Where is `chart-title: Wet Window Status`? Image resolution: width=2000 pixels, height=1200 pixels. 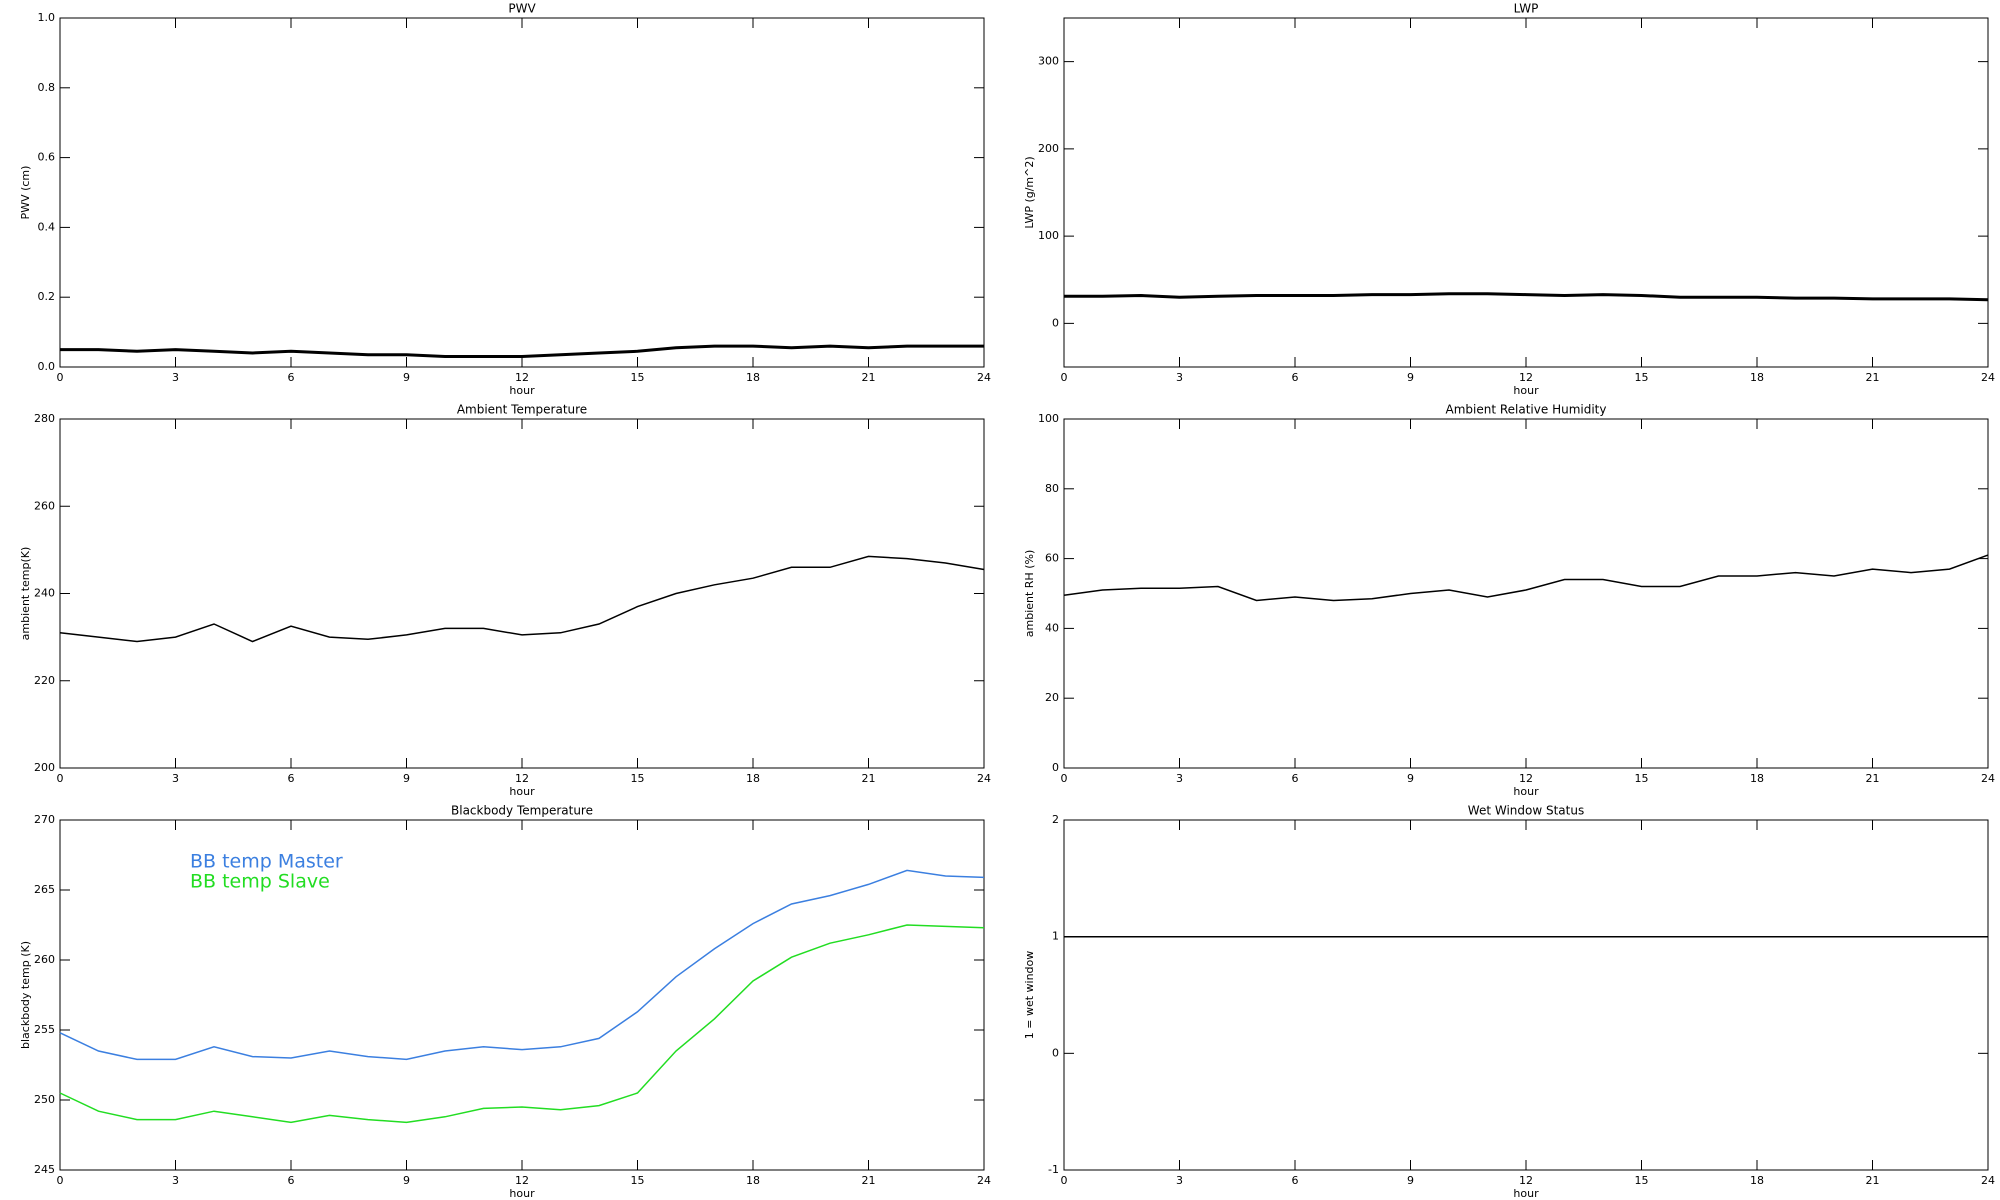
chart-title: Wet Window Status is located at coordinates (1526, 811).